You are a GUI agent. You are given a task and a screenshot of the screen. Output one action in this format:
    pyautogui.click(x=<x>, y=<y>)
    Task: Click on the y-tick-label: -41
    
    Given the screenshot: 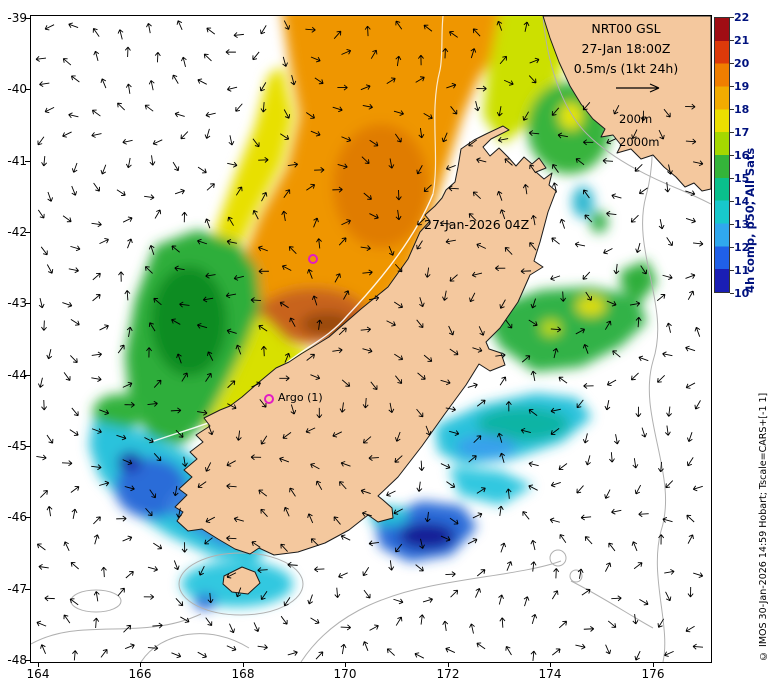 What is the action you would take?
    pyautogui.click(x=17, y=161)
    